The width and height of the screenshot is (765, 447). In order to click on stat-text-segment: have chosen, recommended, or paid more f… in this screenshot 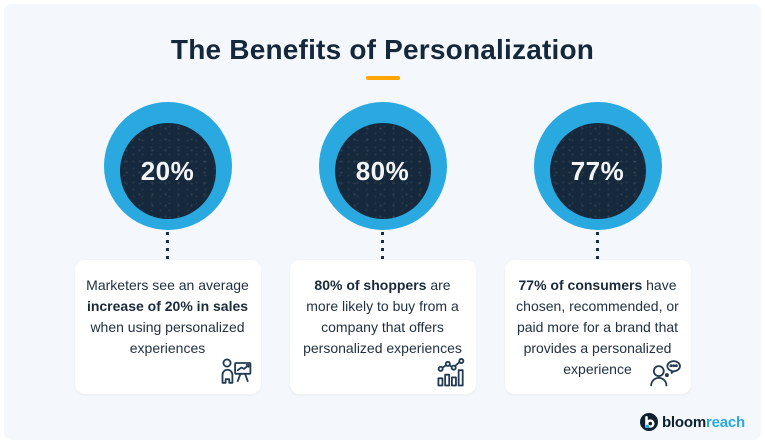, I will do `click(597, 327)`.